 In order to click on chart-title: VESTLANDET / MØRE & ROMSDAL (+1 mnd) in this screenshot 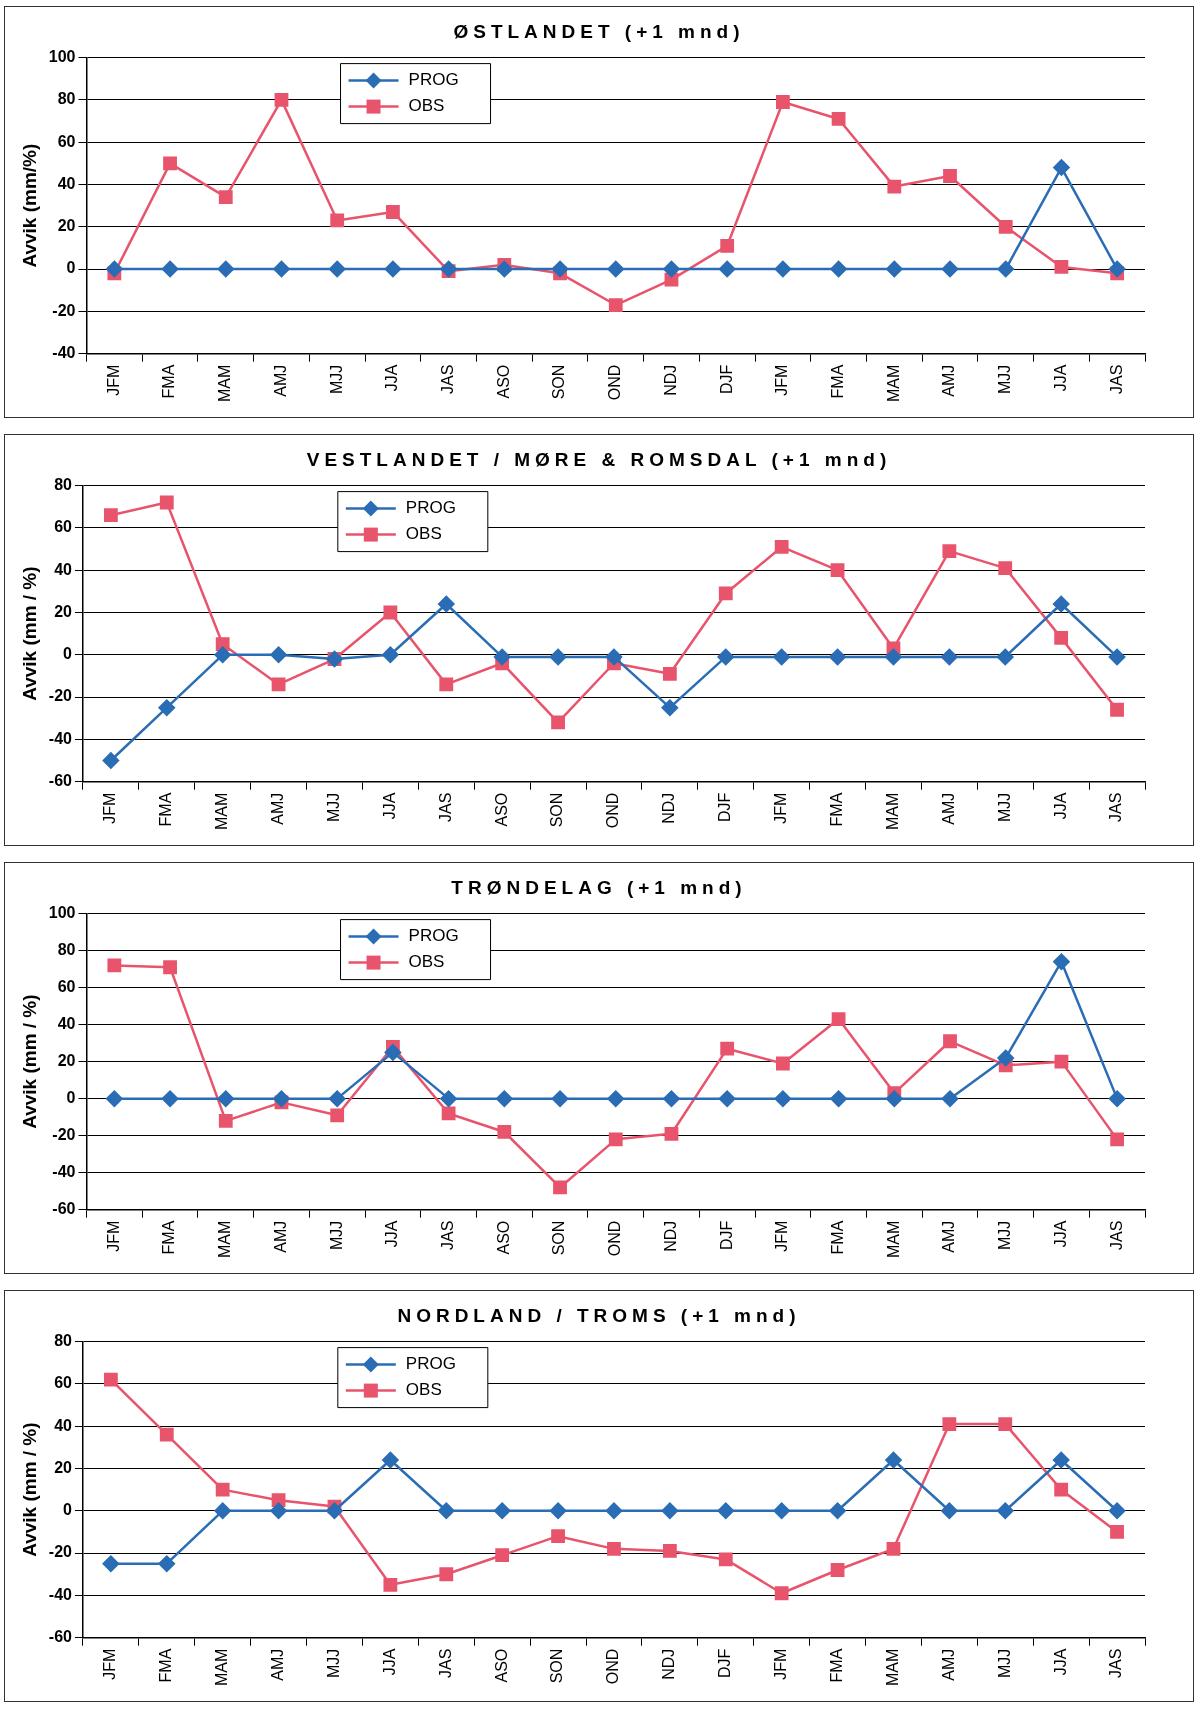, I will do `click(599, 460)`.